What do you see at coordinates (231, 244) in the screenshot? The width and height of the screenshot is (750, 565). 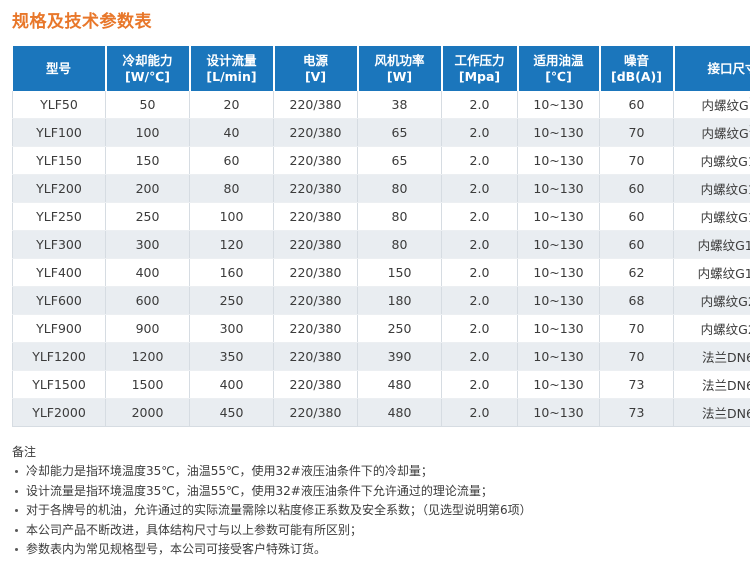 I see `cell-flow: 120` at bounding box center [231, 244].